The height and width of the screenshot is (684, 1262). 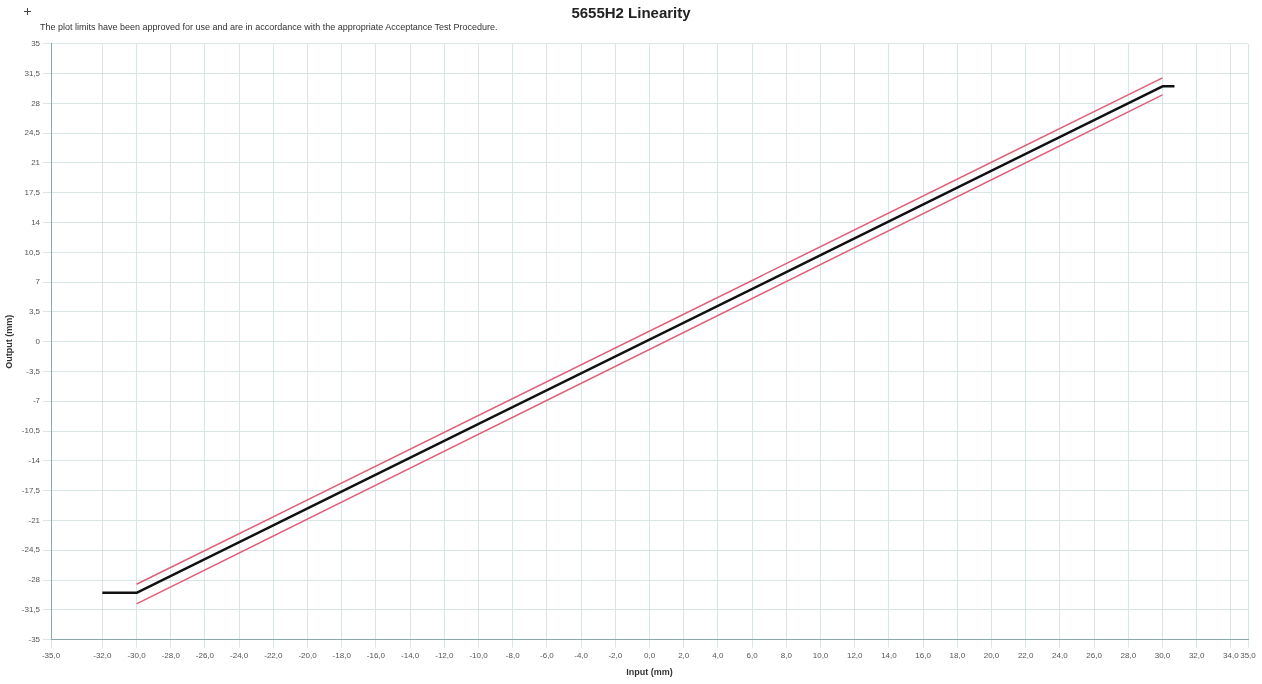 I want to click on x-tick-label: 30,0, so click(x=1162, y=655).